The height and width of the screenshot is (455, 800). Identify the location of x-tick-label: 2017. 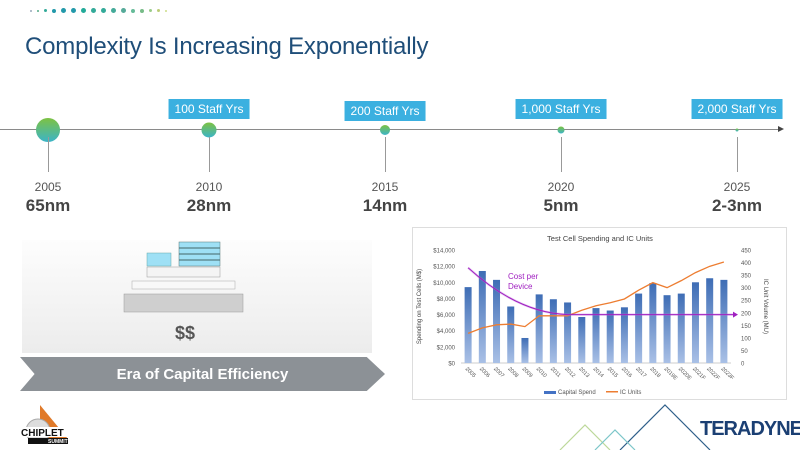
(640, 372).